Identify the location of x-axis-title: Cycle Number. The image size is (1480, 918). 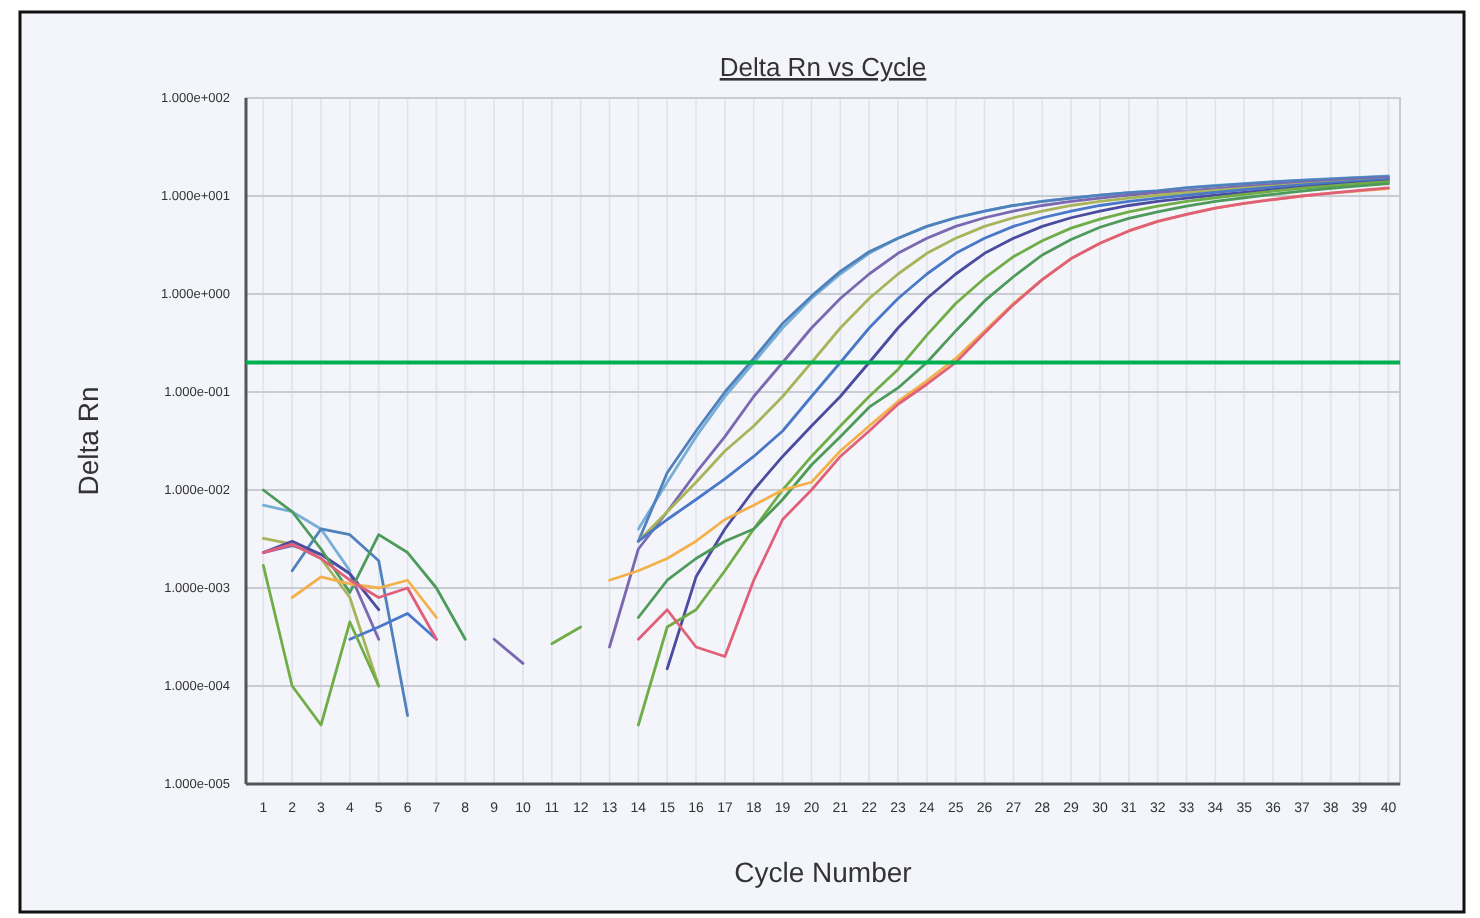
(823, 872).